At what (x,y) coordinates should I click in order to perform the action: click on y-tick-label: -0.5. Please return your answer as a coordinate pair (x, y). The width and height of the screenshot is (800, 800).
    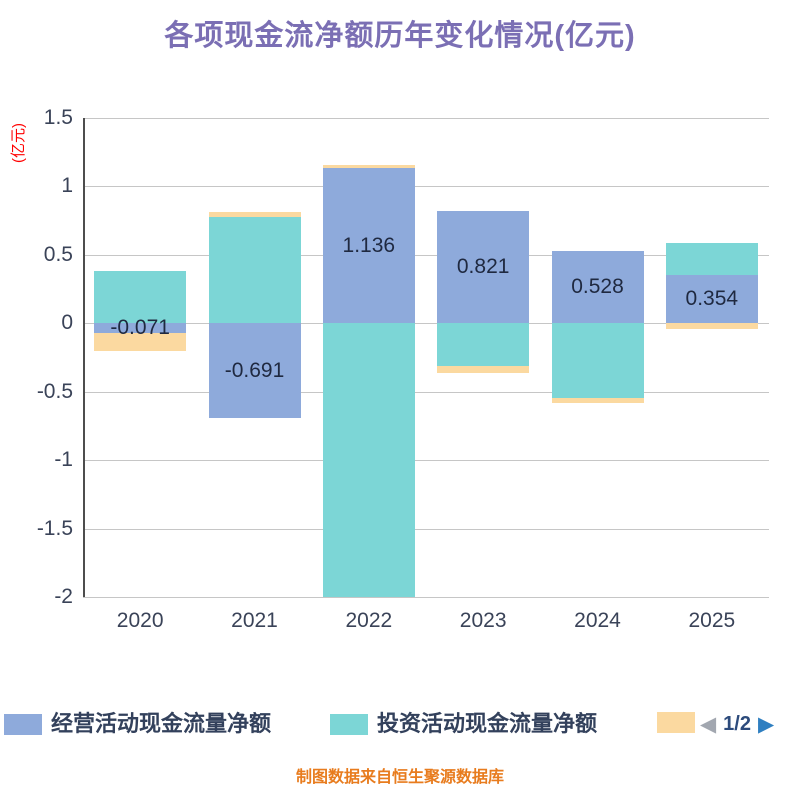
    Looking at the image, I should click on (54, 391).